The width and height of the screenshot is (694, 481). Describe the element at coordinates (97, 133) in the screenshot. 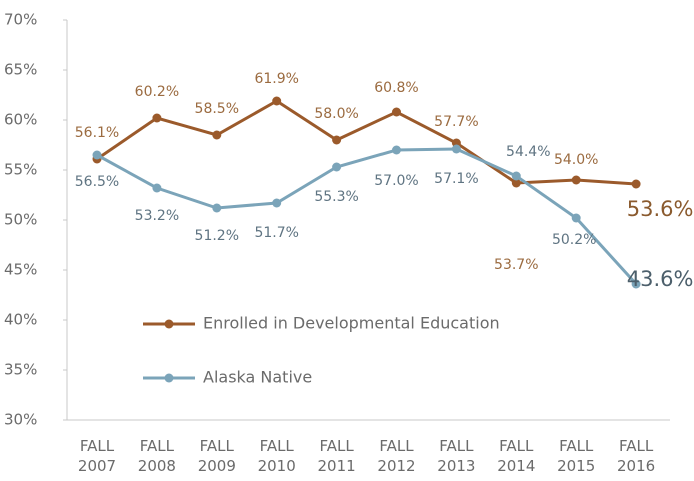

I see `data-label: 56.1%` at that location.